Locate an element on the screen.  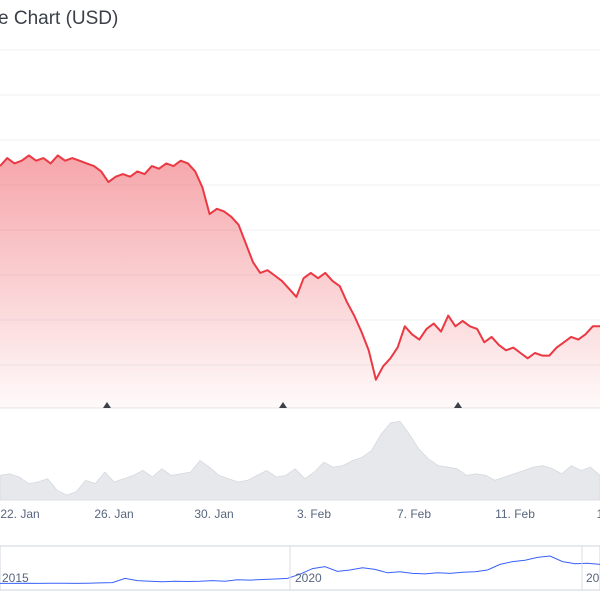
x-tick-label: 30. Jan is located at coordinates (213, 514).